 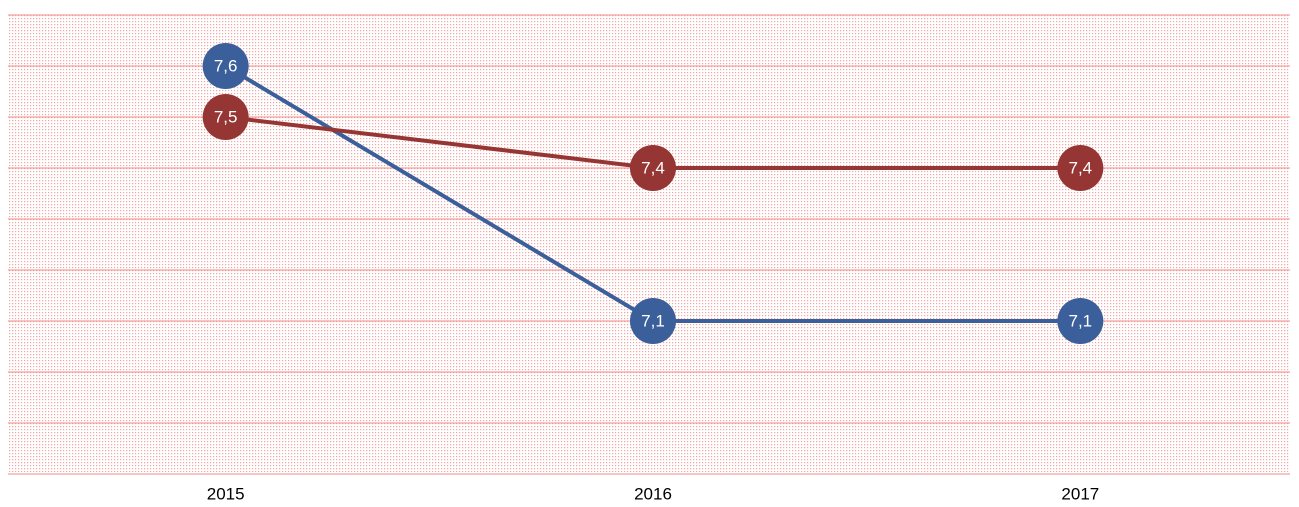 I want to click on data-label: 7,6, so click(x=226, y=65).